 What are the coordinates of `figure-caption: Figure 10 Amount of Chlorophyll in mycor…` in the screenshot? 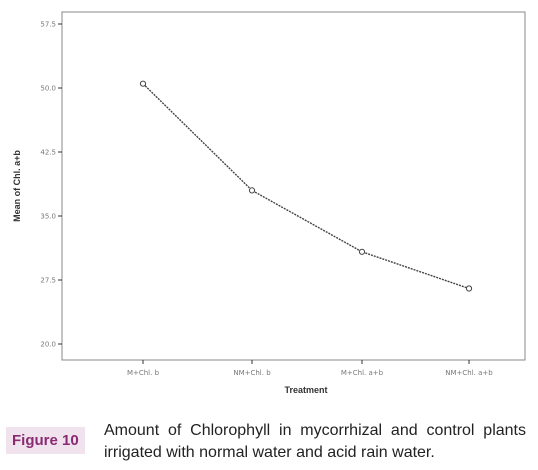 It's located at (269, 444).